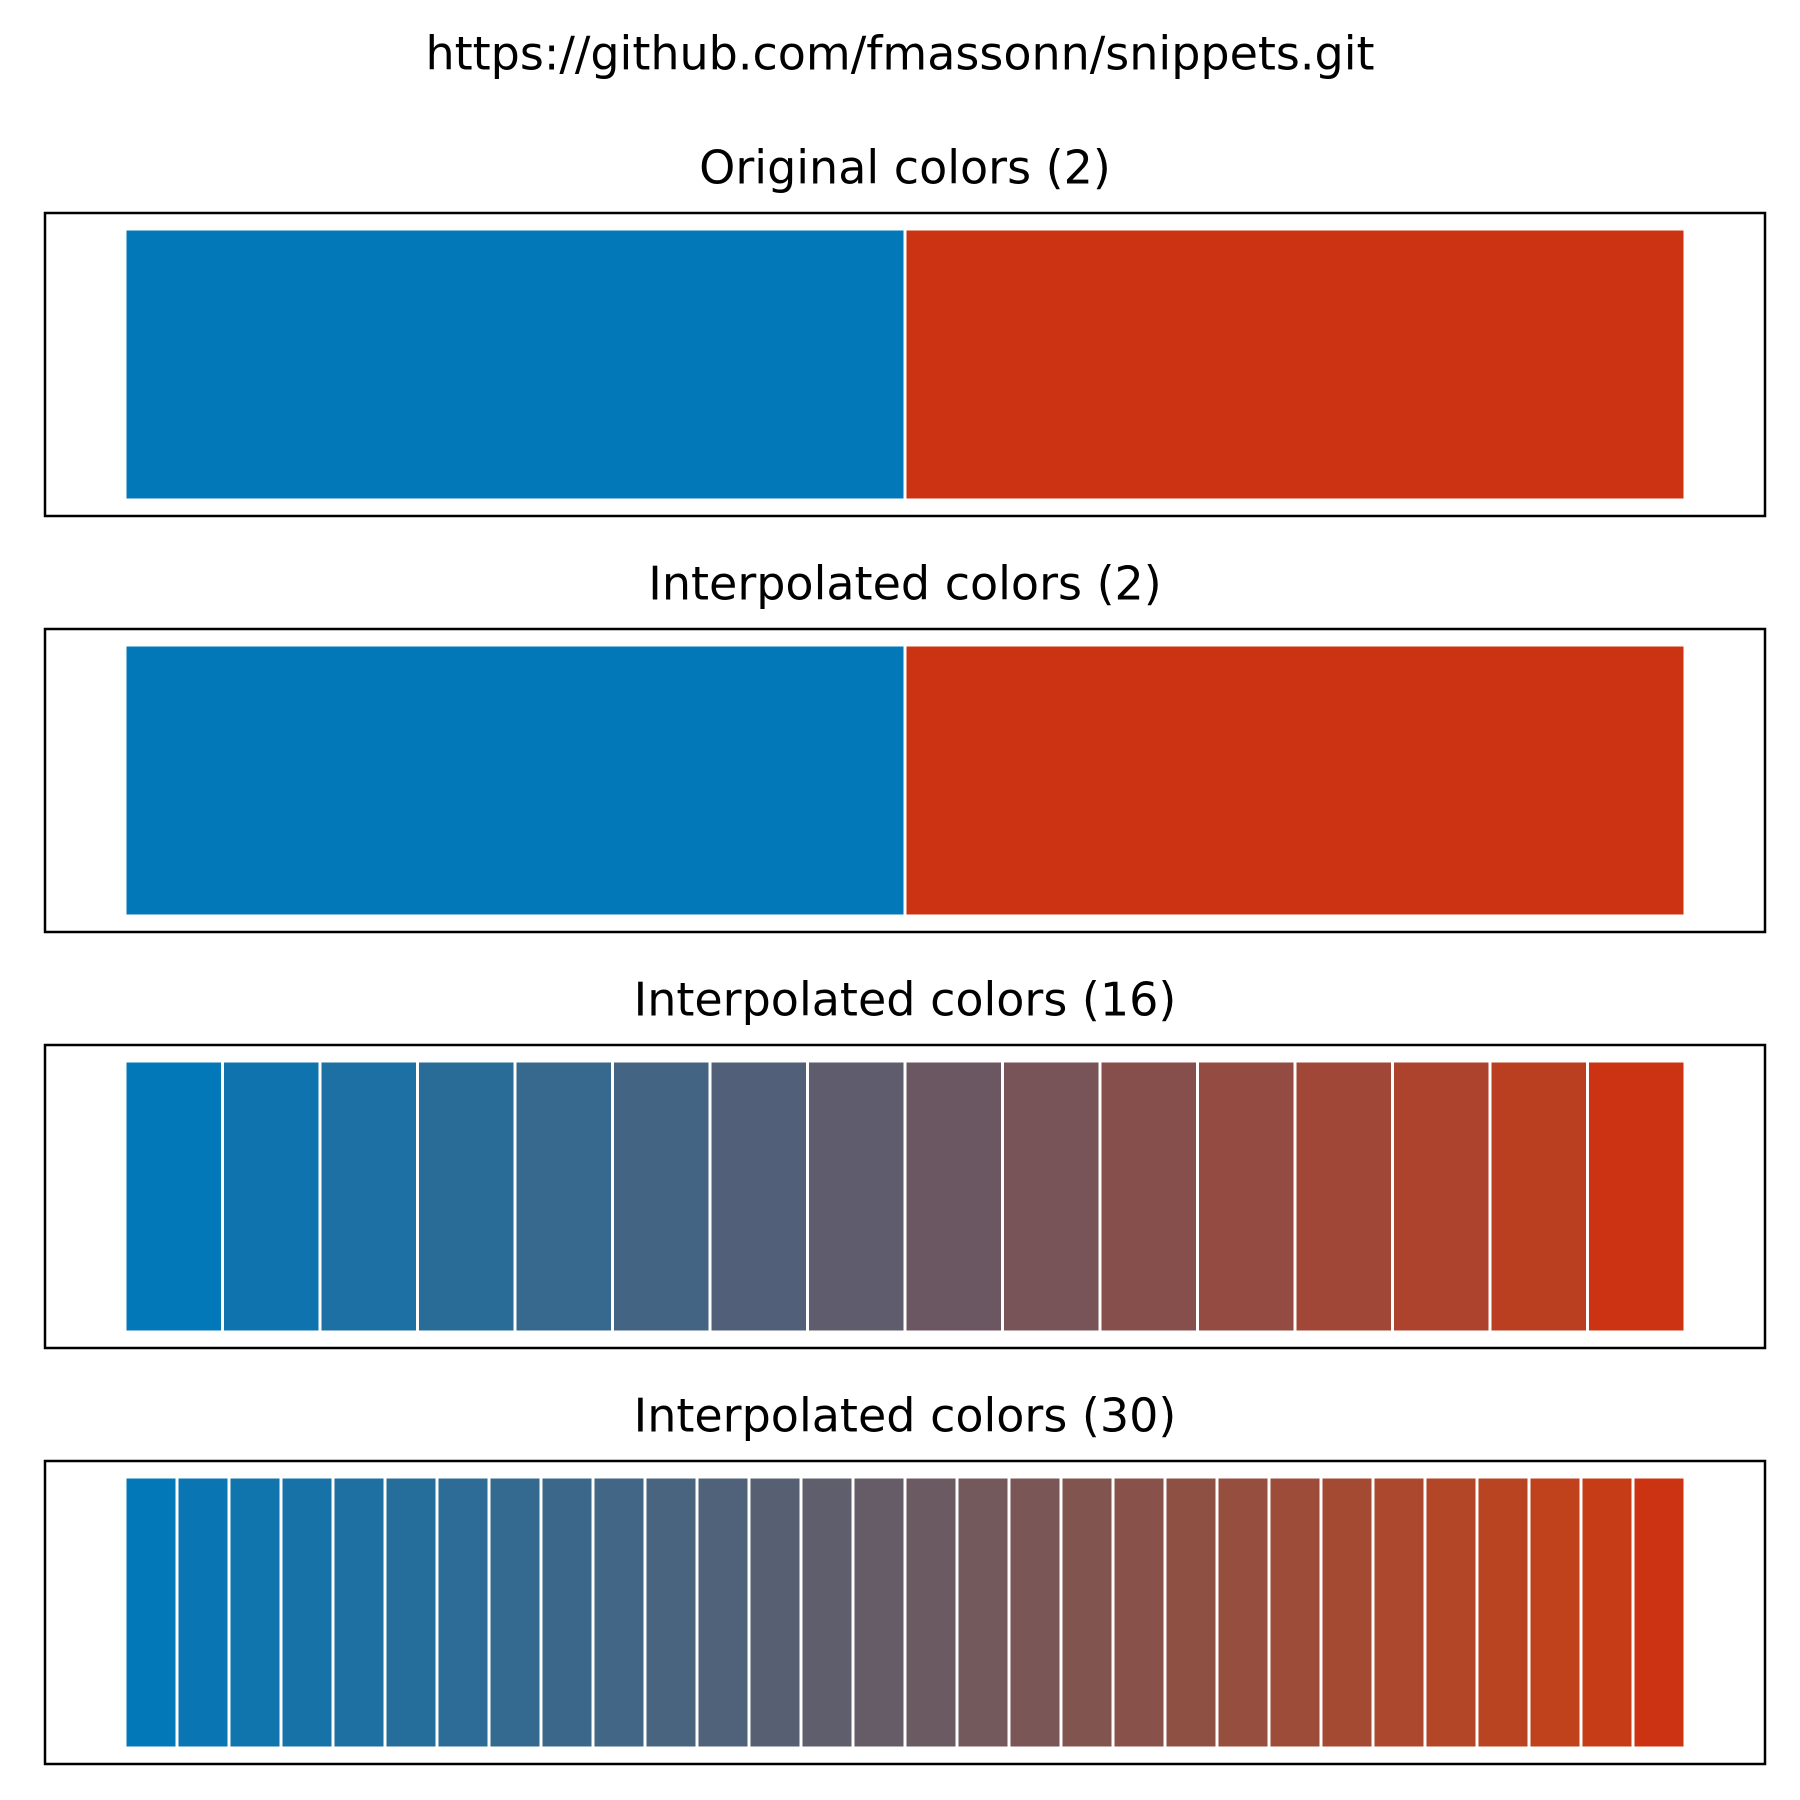  I want to click on panel-title: Interpolated colors (30), so click(905, 1416).